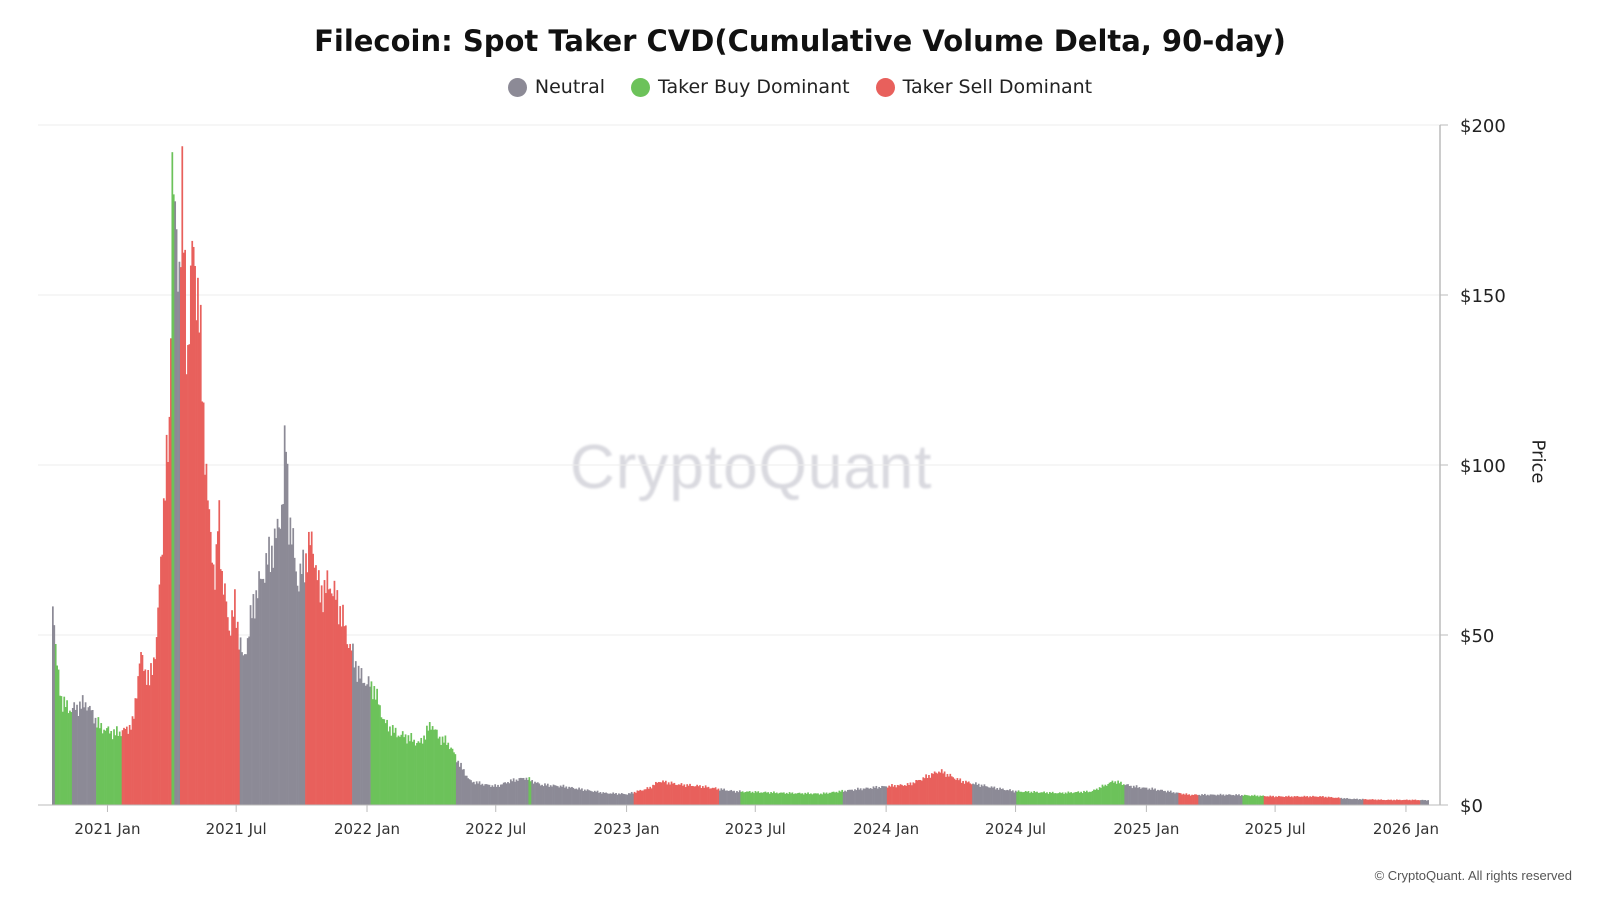 This screenshot has width=1600, height=900. What do you see at coordinates (740, 87) in the screenshot?
I see `legend-item-taker-buy: Taker Buy Dominant` at bounding box center [740, 87].